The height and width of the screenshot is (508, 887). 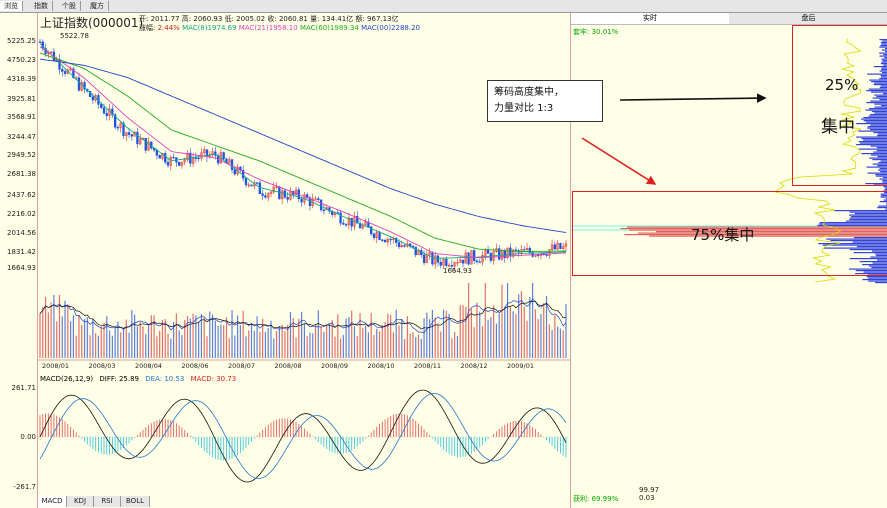 I want to click on volume-ma5-line, so click(x=303, y=315).